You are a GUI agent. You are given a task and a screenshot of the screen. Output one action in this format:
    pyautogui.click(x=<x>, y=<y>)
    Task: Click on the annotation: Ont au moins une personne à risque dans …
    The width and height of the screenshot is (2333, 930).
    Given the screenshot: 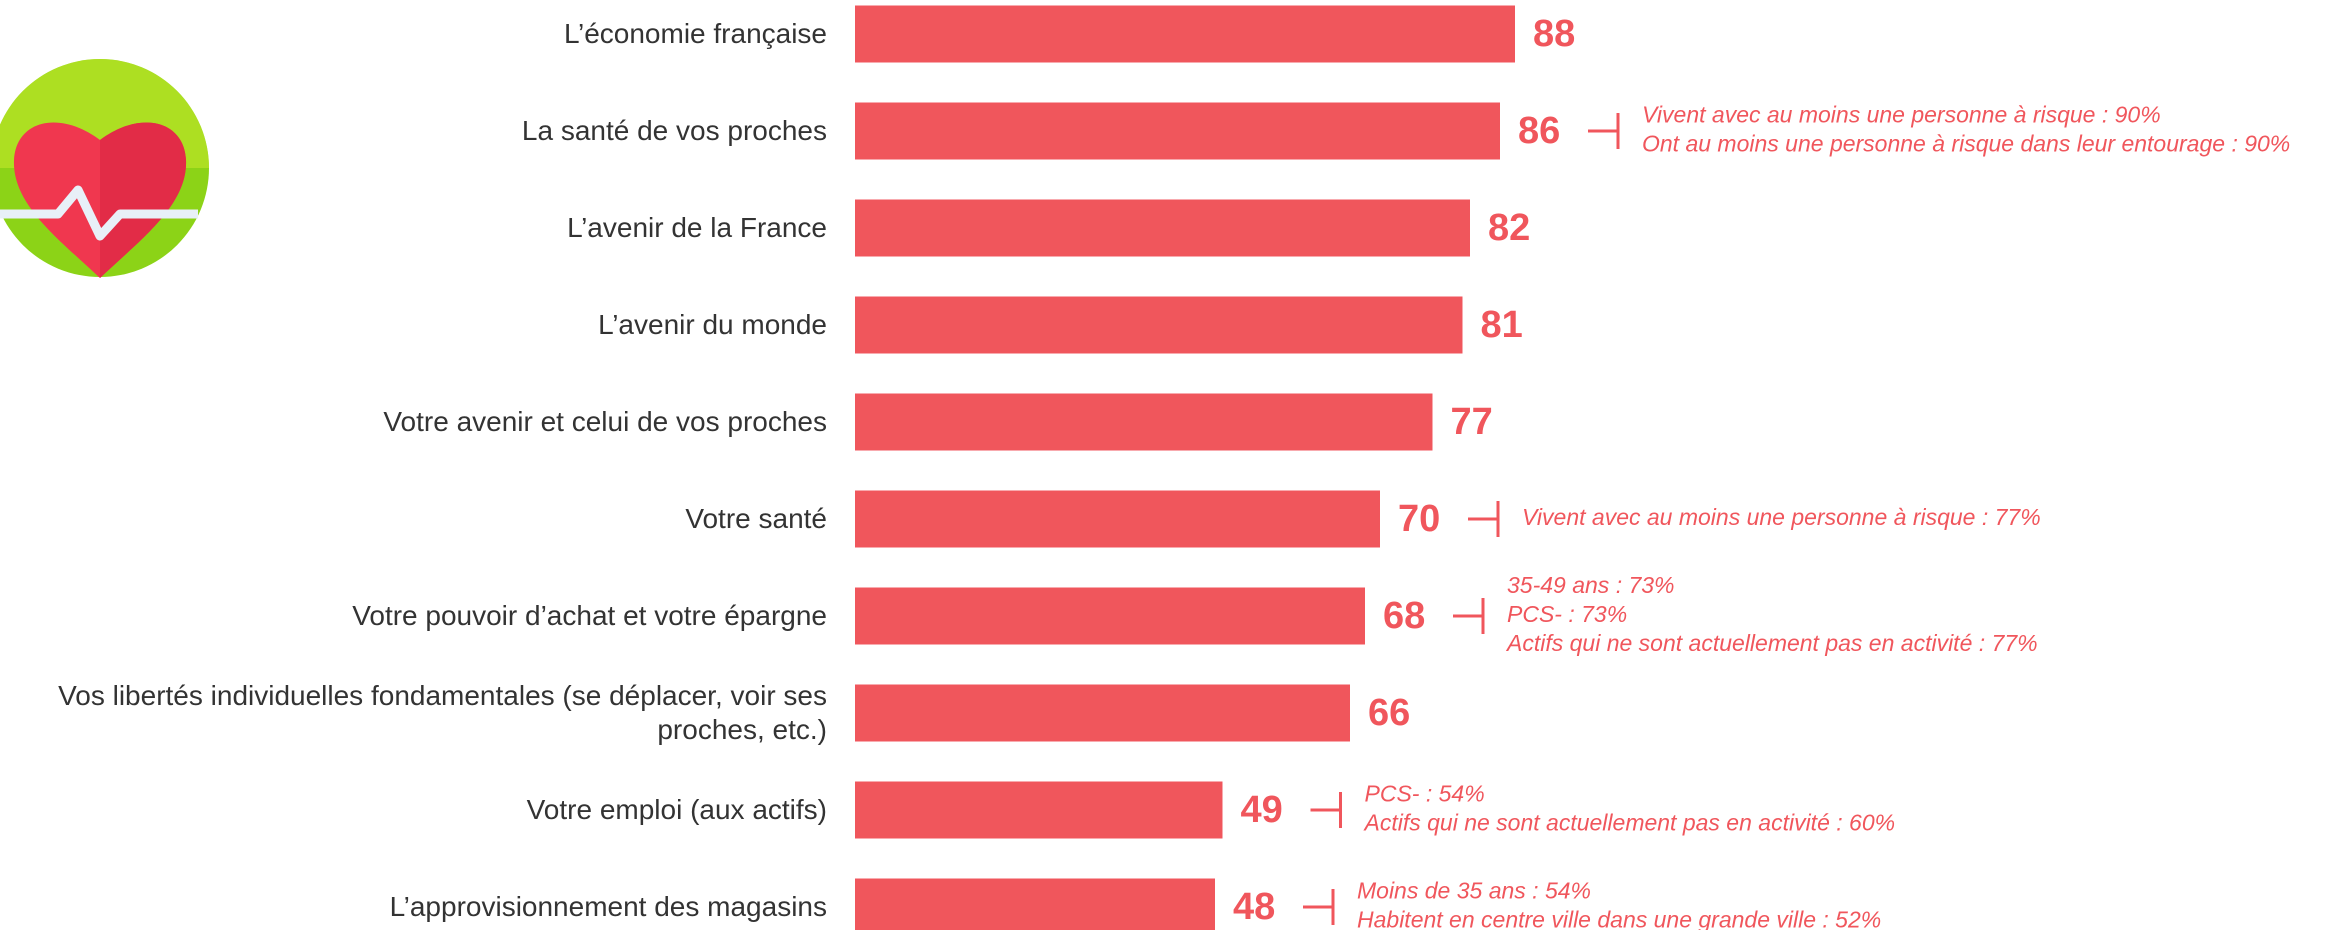 What is the action you would take?
    pyautogui.click(x=1966, y=144)
    